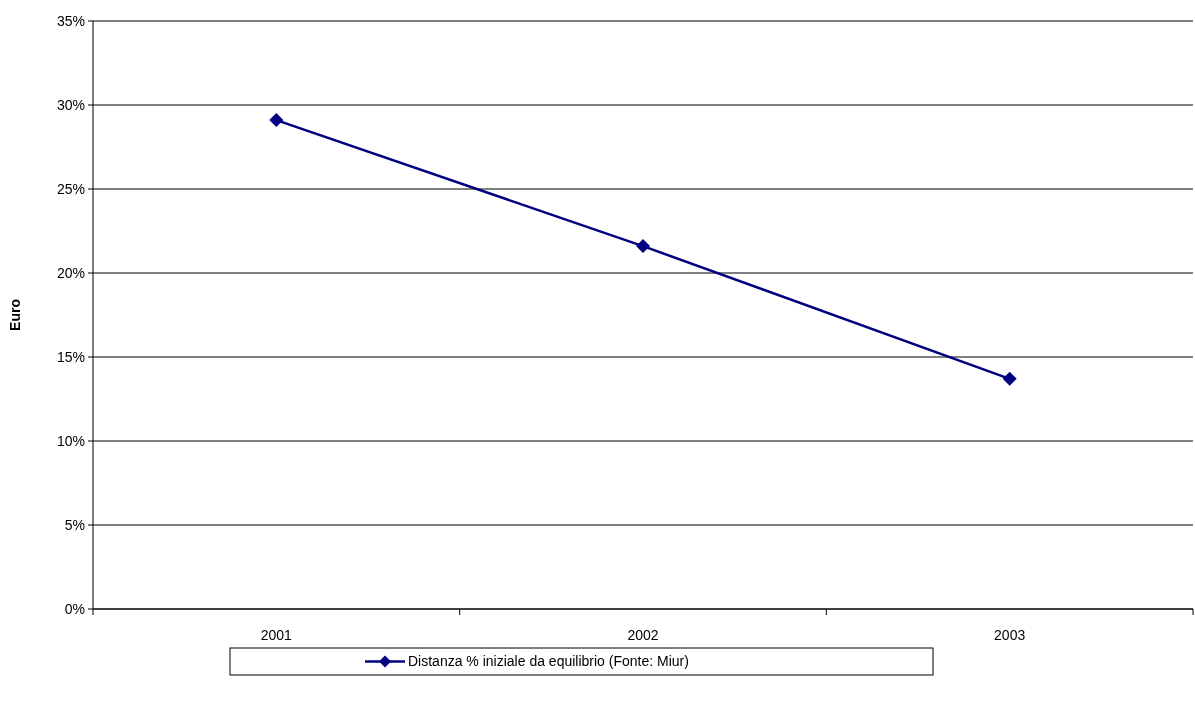 The width and height of the screenshot is (1195, 702). What do you see at coordinates (70, 440) in the screenshot?
I see `y-tick-label: 10%` at bounding box center [70, 440].